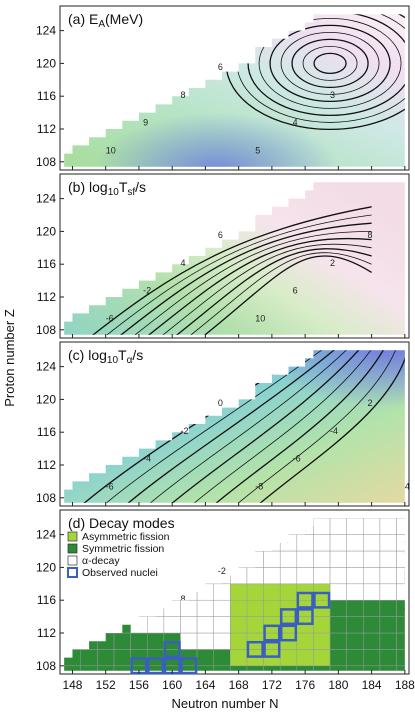  Describe the element at coordinates (46, 330) in the screenshot. I see `y-tick-label: 108` at that location.